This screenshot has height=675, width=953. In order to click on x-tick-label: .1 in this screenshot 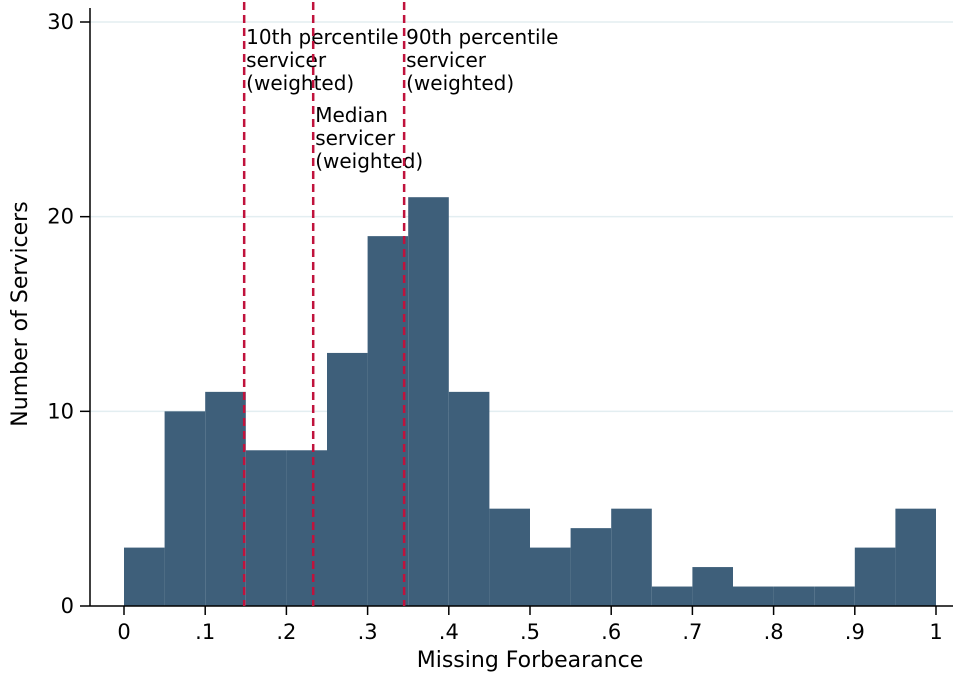, I will do `click(205, 632)`.